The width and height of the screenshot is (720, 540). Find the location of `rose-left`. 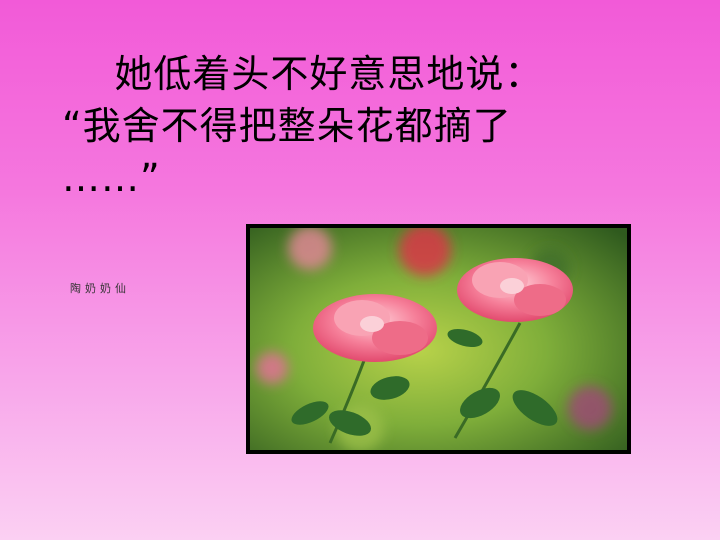

rose-left is located at coordinates (375, 328).